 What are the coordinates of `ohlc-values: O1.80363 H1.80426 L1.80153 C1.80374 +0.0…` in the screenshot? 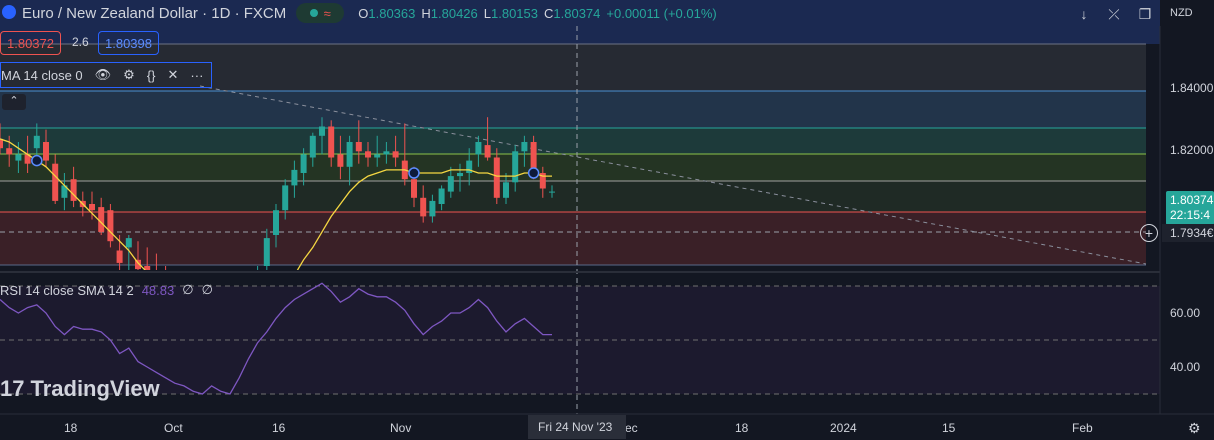 It's located at (537, 13).